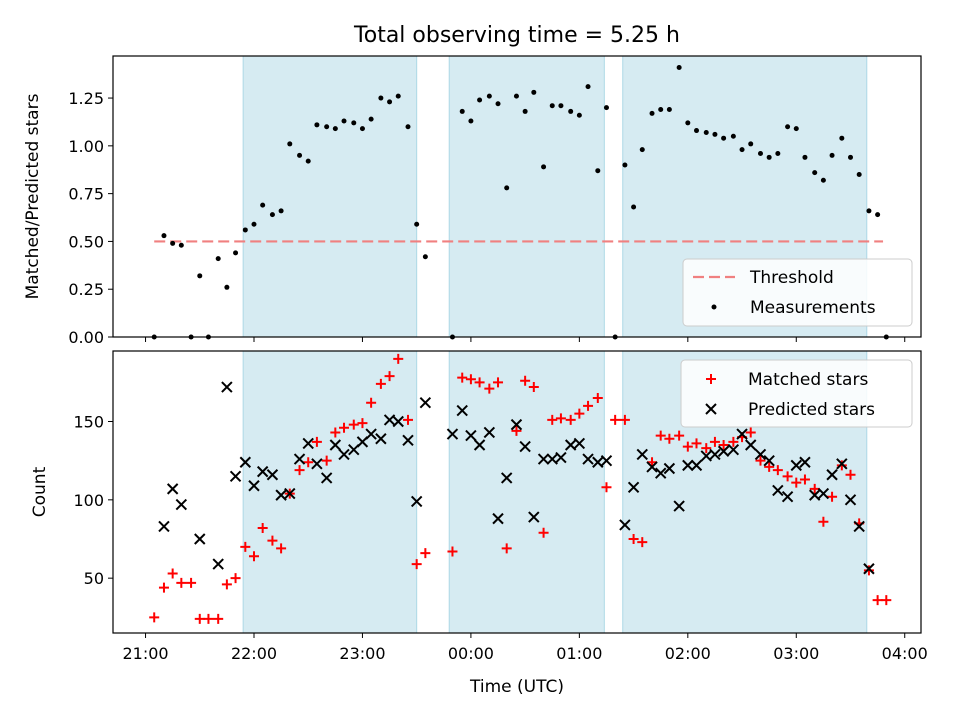 The height and width of the screenshot is (720, 960). I want to click on x-tick-label: 02:00, so click(688, 653).